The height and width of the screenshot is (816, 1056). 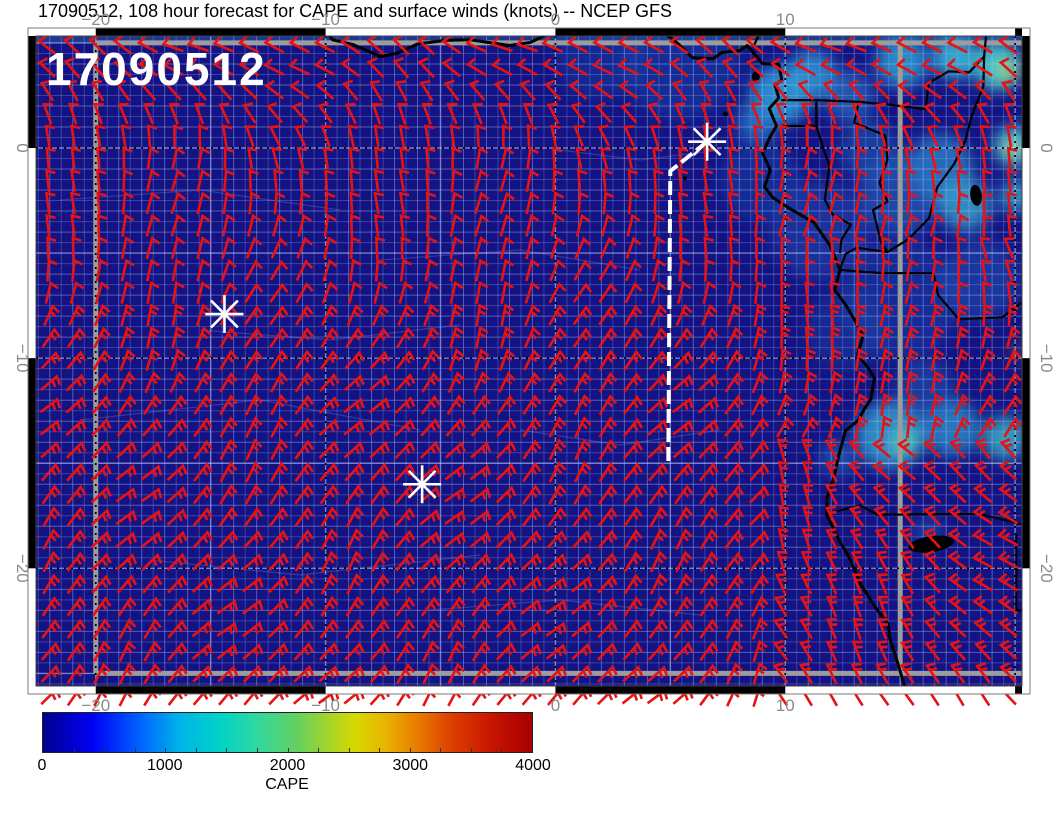 What do you see at coordinates (22, 358) in the screenshot?
I see `lat-tick-label-left: −10` at bounding box center [22, 358].